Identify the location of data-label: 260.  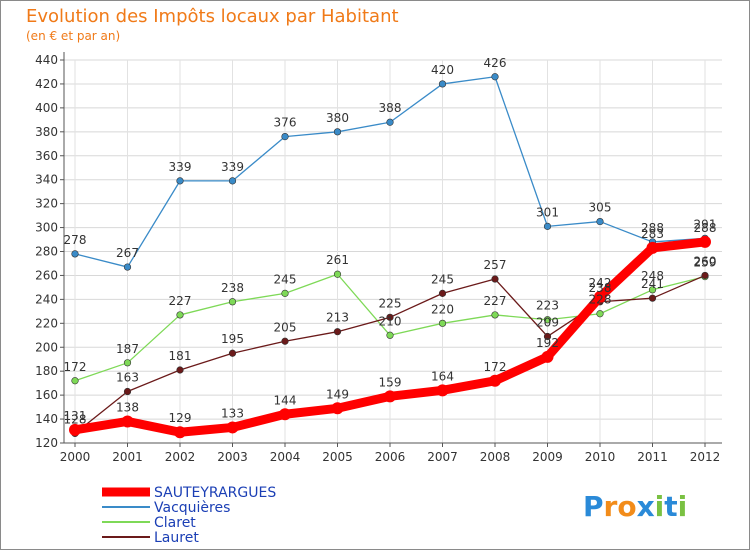
(705, 261).